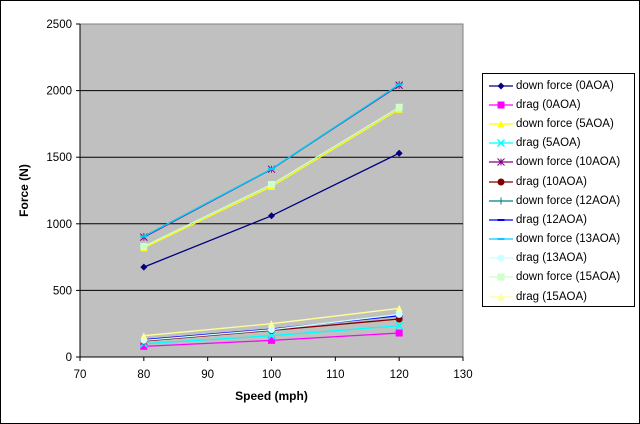  I want to click on x-tick-label: 70, so click(80, 375).